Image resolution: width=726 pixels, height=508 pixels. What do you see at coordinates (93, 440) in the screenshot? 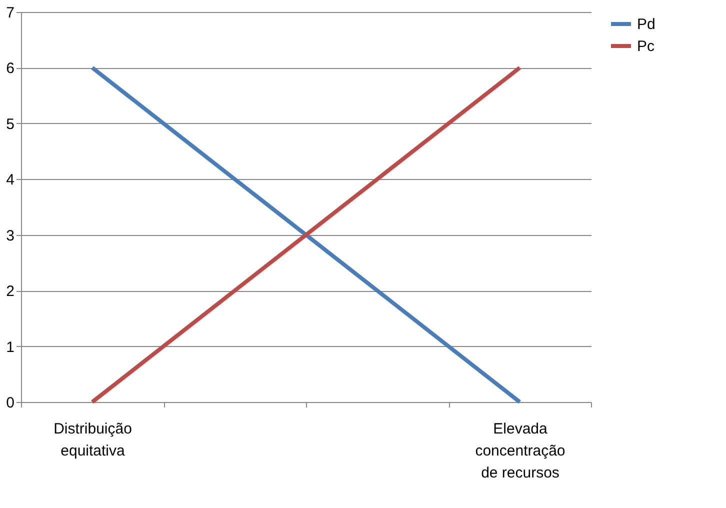
I see `x-tick-label: Distribuição equitativa` at bounding box center [93, 440].